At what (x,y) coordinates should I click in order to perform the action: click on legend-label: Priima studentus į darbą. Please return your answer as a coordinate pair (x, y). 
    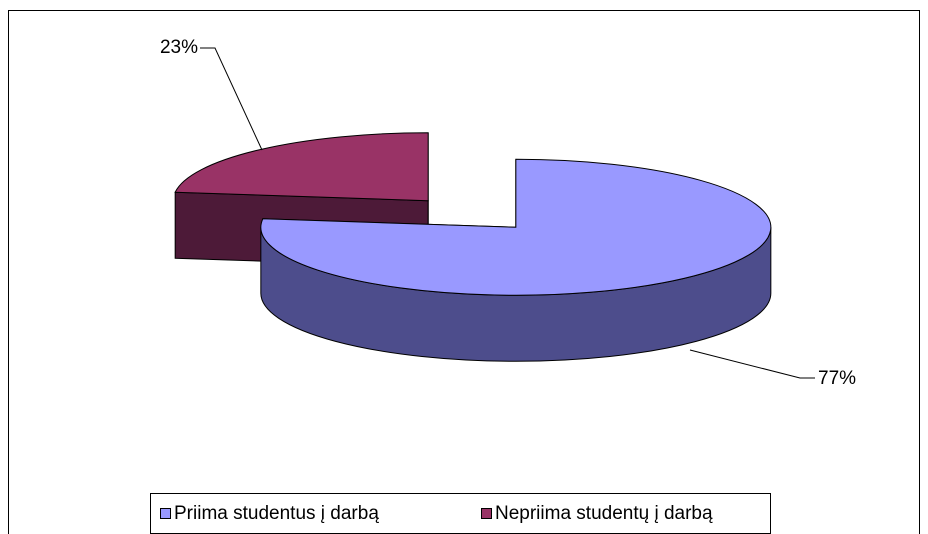
    Looking at the image, I should click on (276, 513).